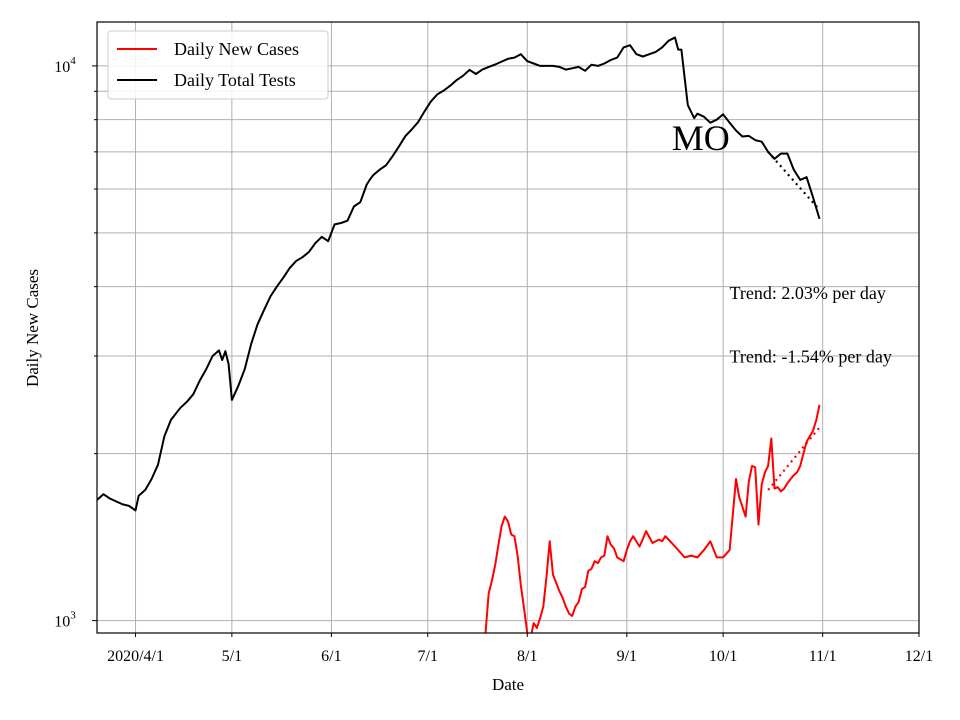 The image size is (960, 720). I want to click on x-tick-label: 6/1, so click(331, 656).